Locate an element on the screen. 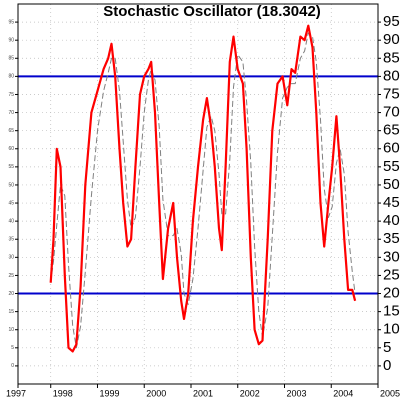  x-tick-label: 1999 is located at coordinates (109, 393).